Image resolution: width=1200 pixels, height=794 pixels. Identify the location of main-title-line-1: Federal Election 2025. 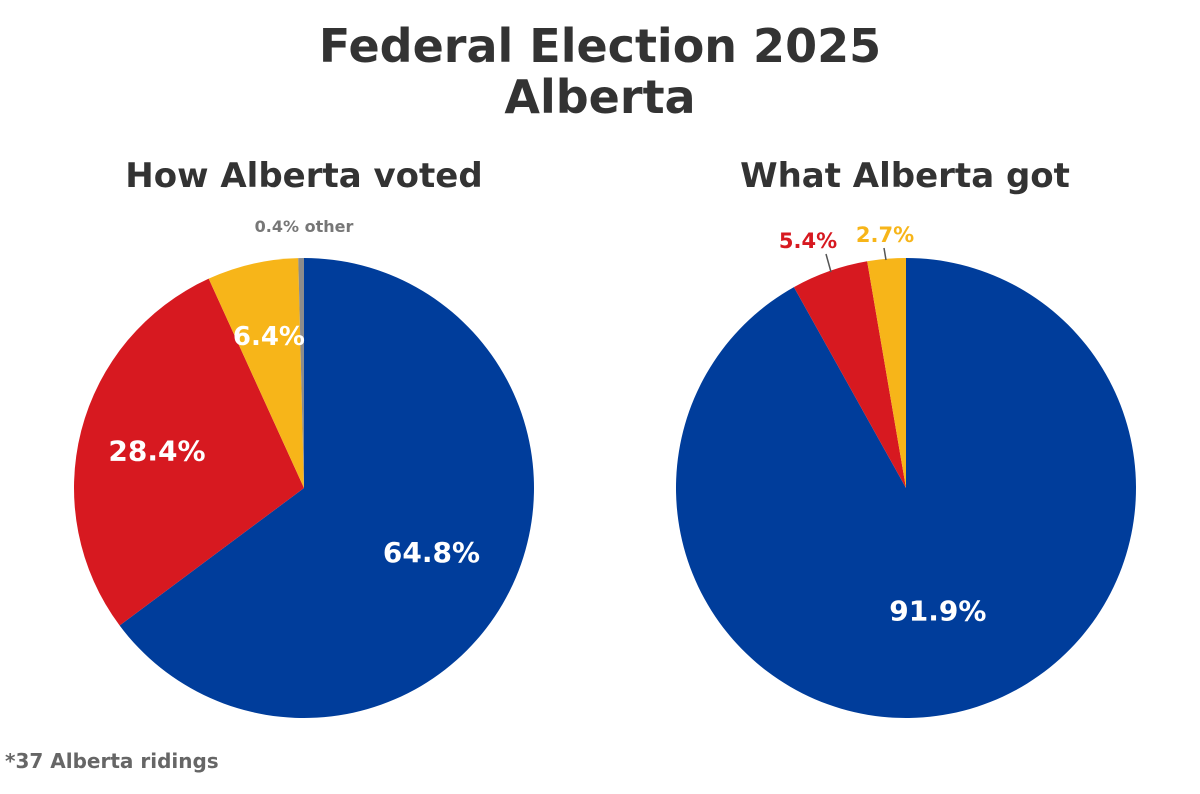
(600, 46).